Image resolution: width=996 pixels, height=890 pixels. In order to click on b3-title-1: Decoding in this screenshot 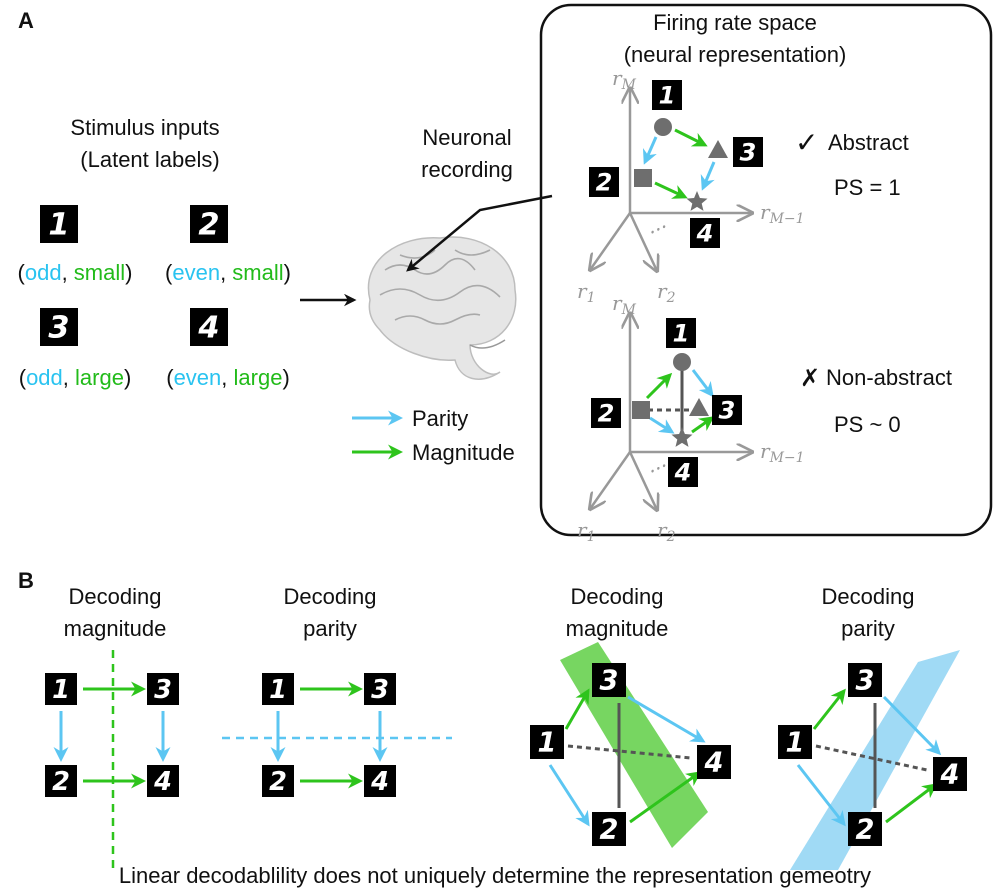, I will do `click(617, 596)`.